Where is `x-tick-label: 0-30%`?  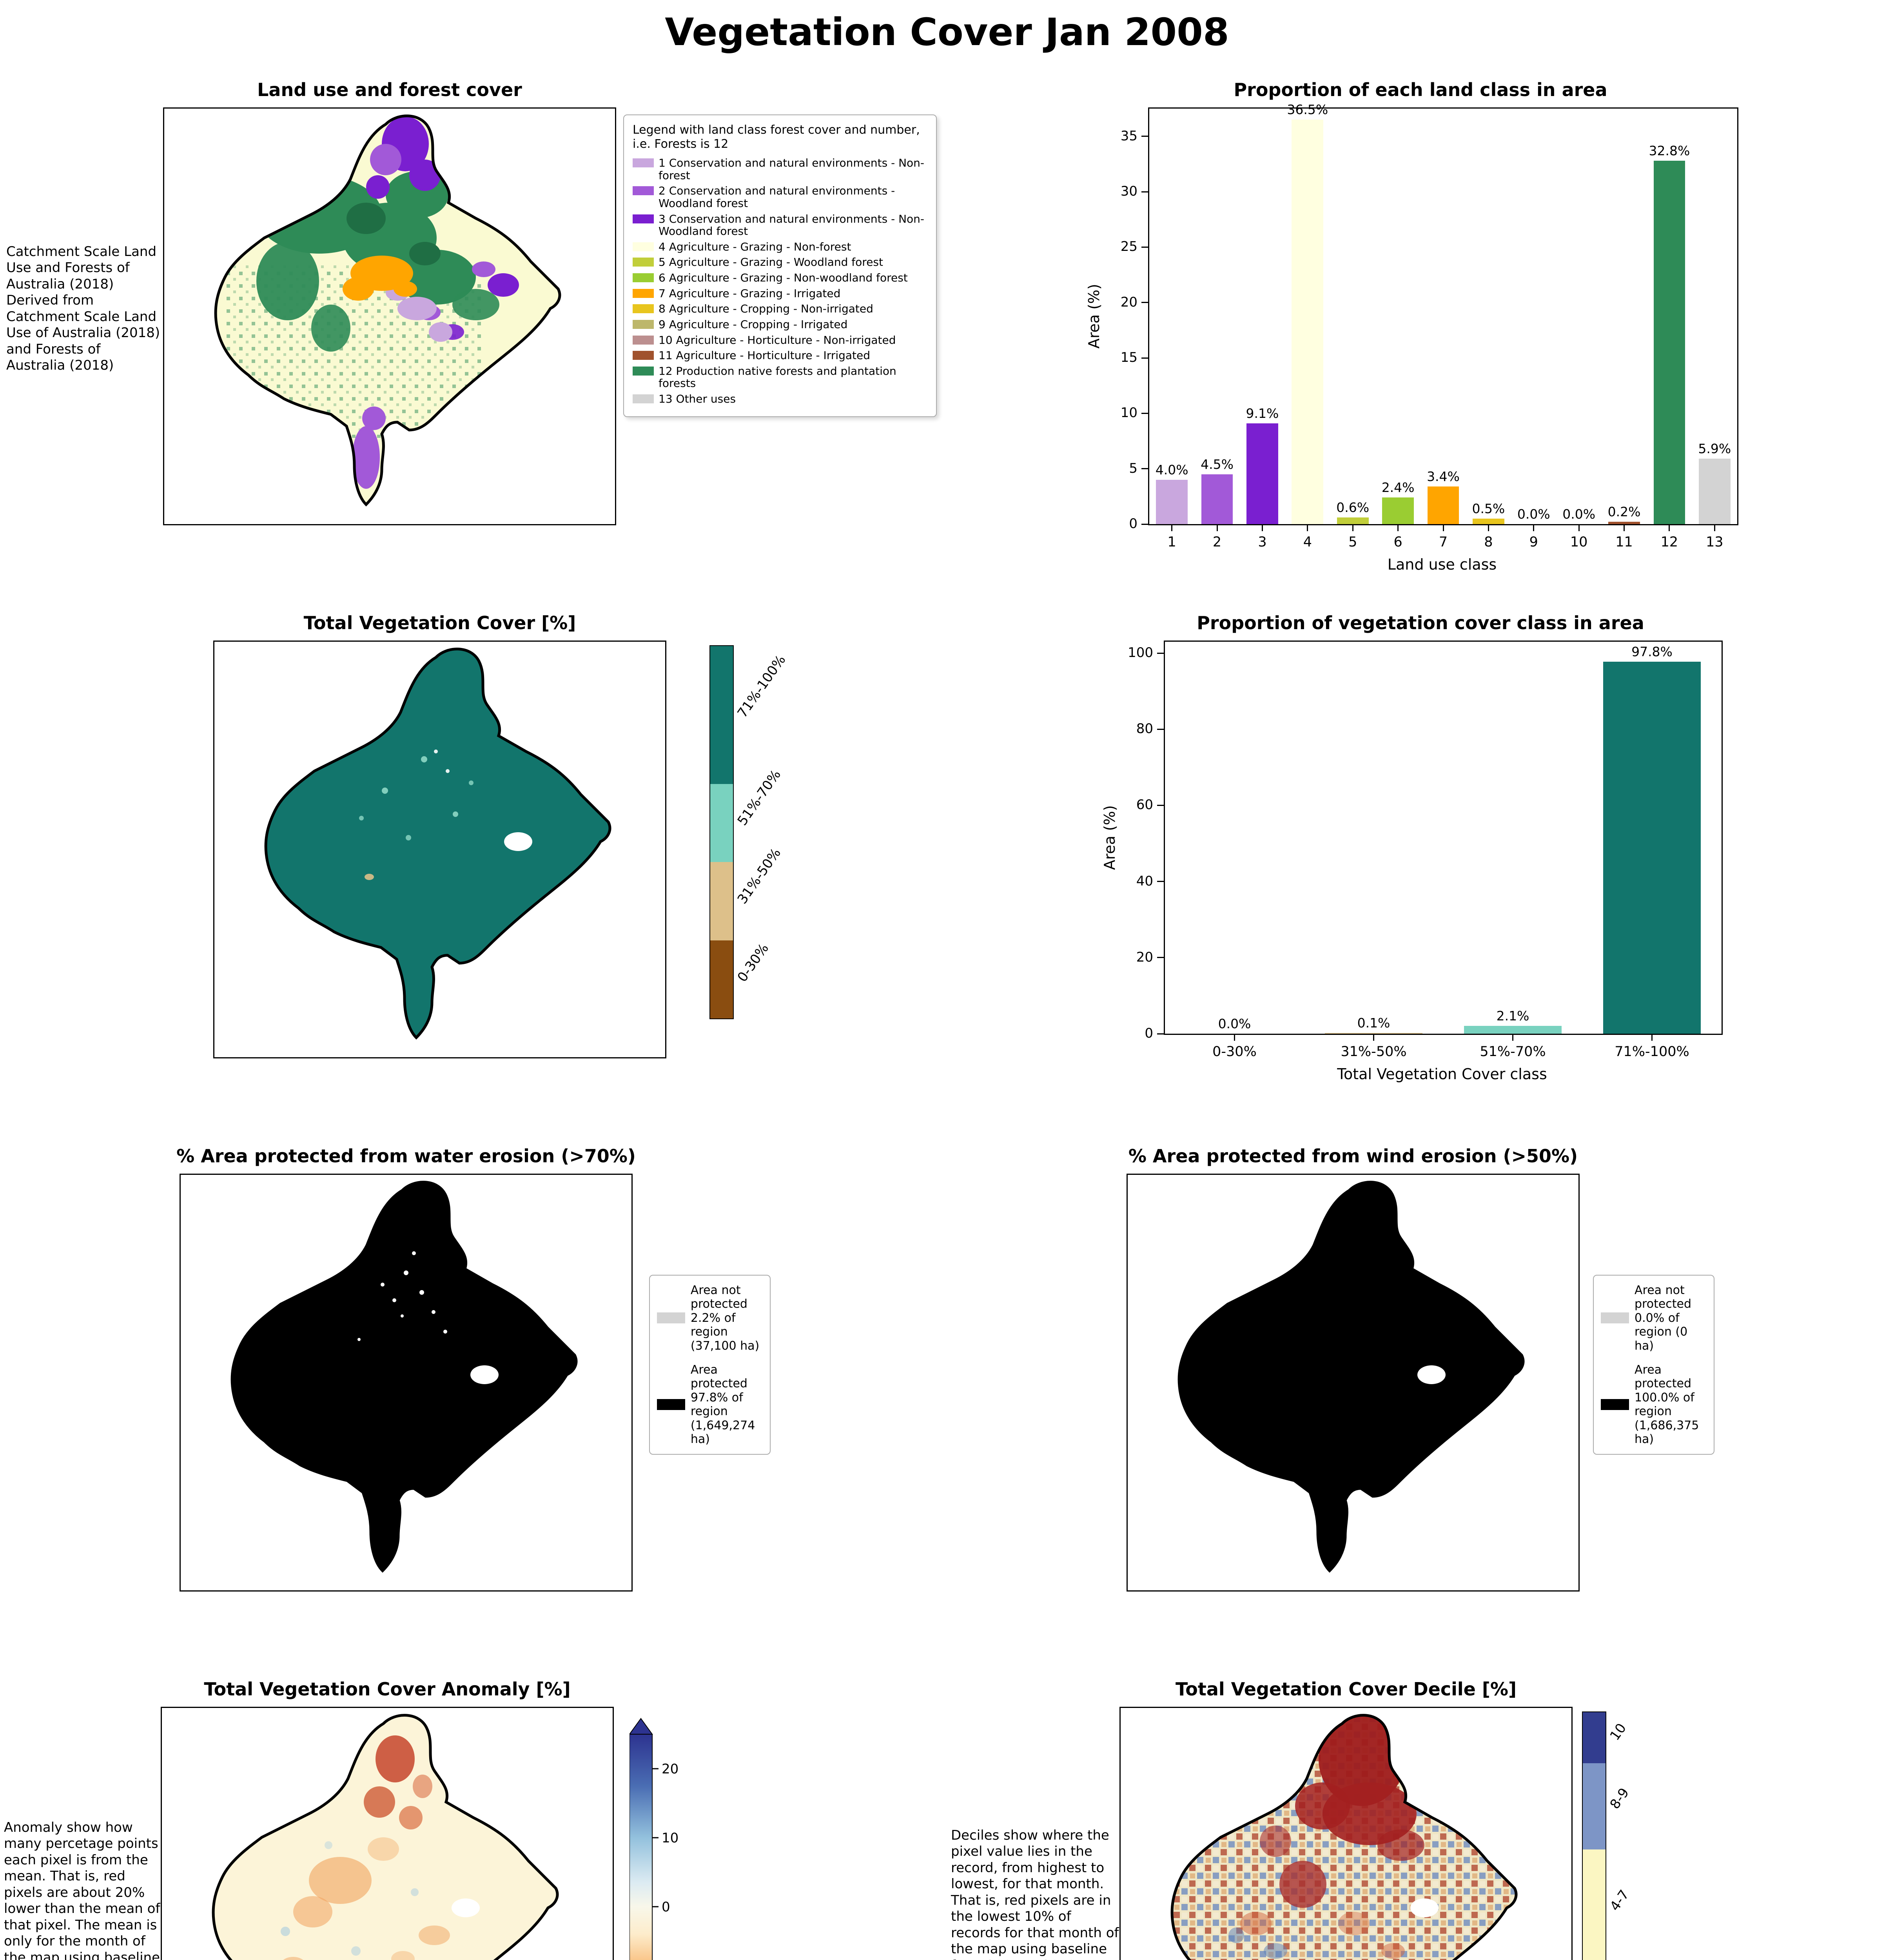
x-tick-label: 0-30% is located at coordinates (1235, 1052).